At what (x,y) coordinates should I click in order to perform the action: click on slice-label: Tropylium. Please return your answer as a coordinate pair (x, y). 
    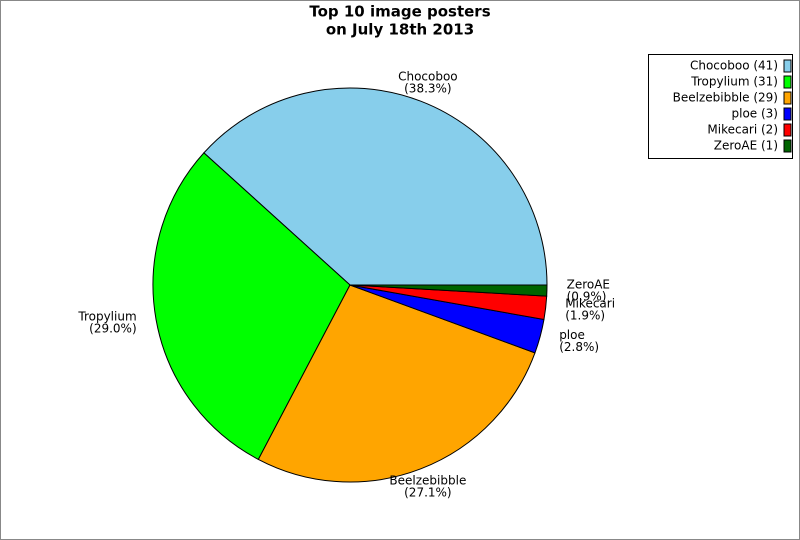
    Looking at the image, I should click on (106, 316).